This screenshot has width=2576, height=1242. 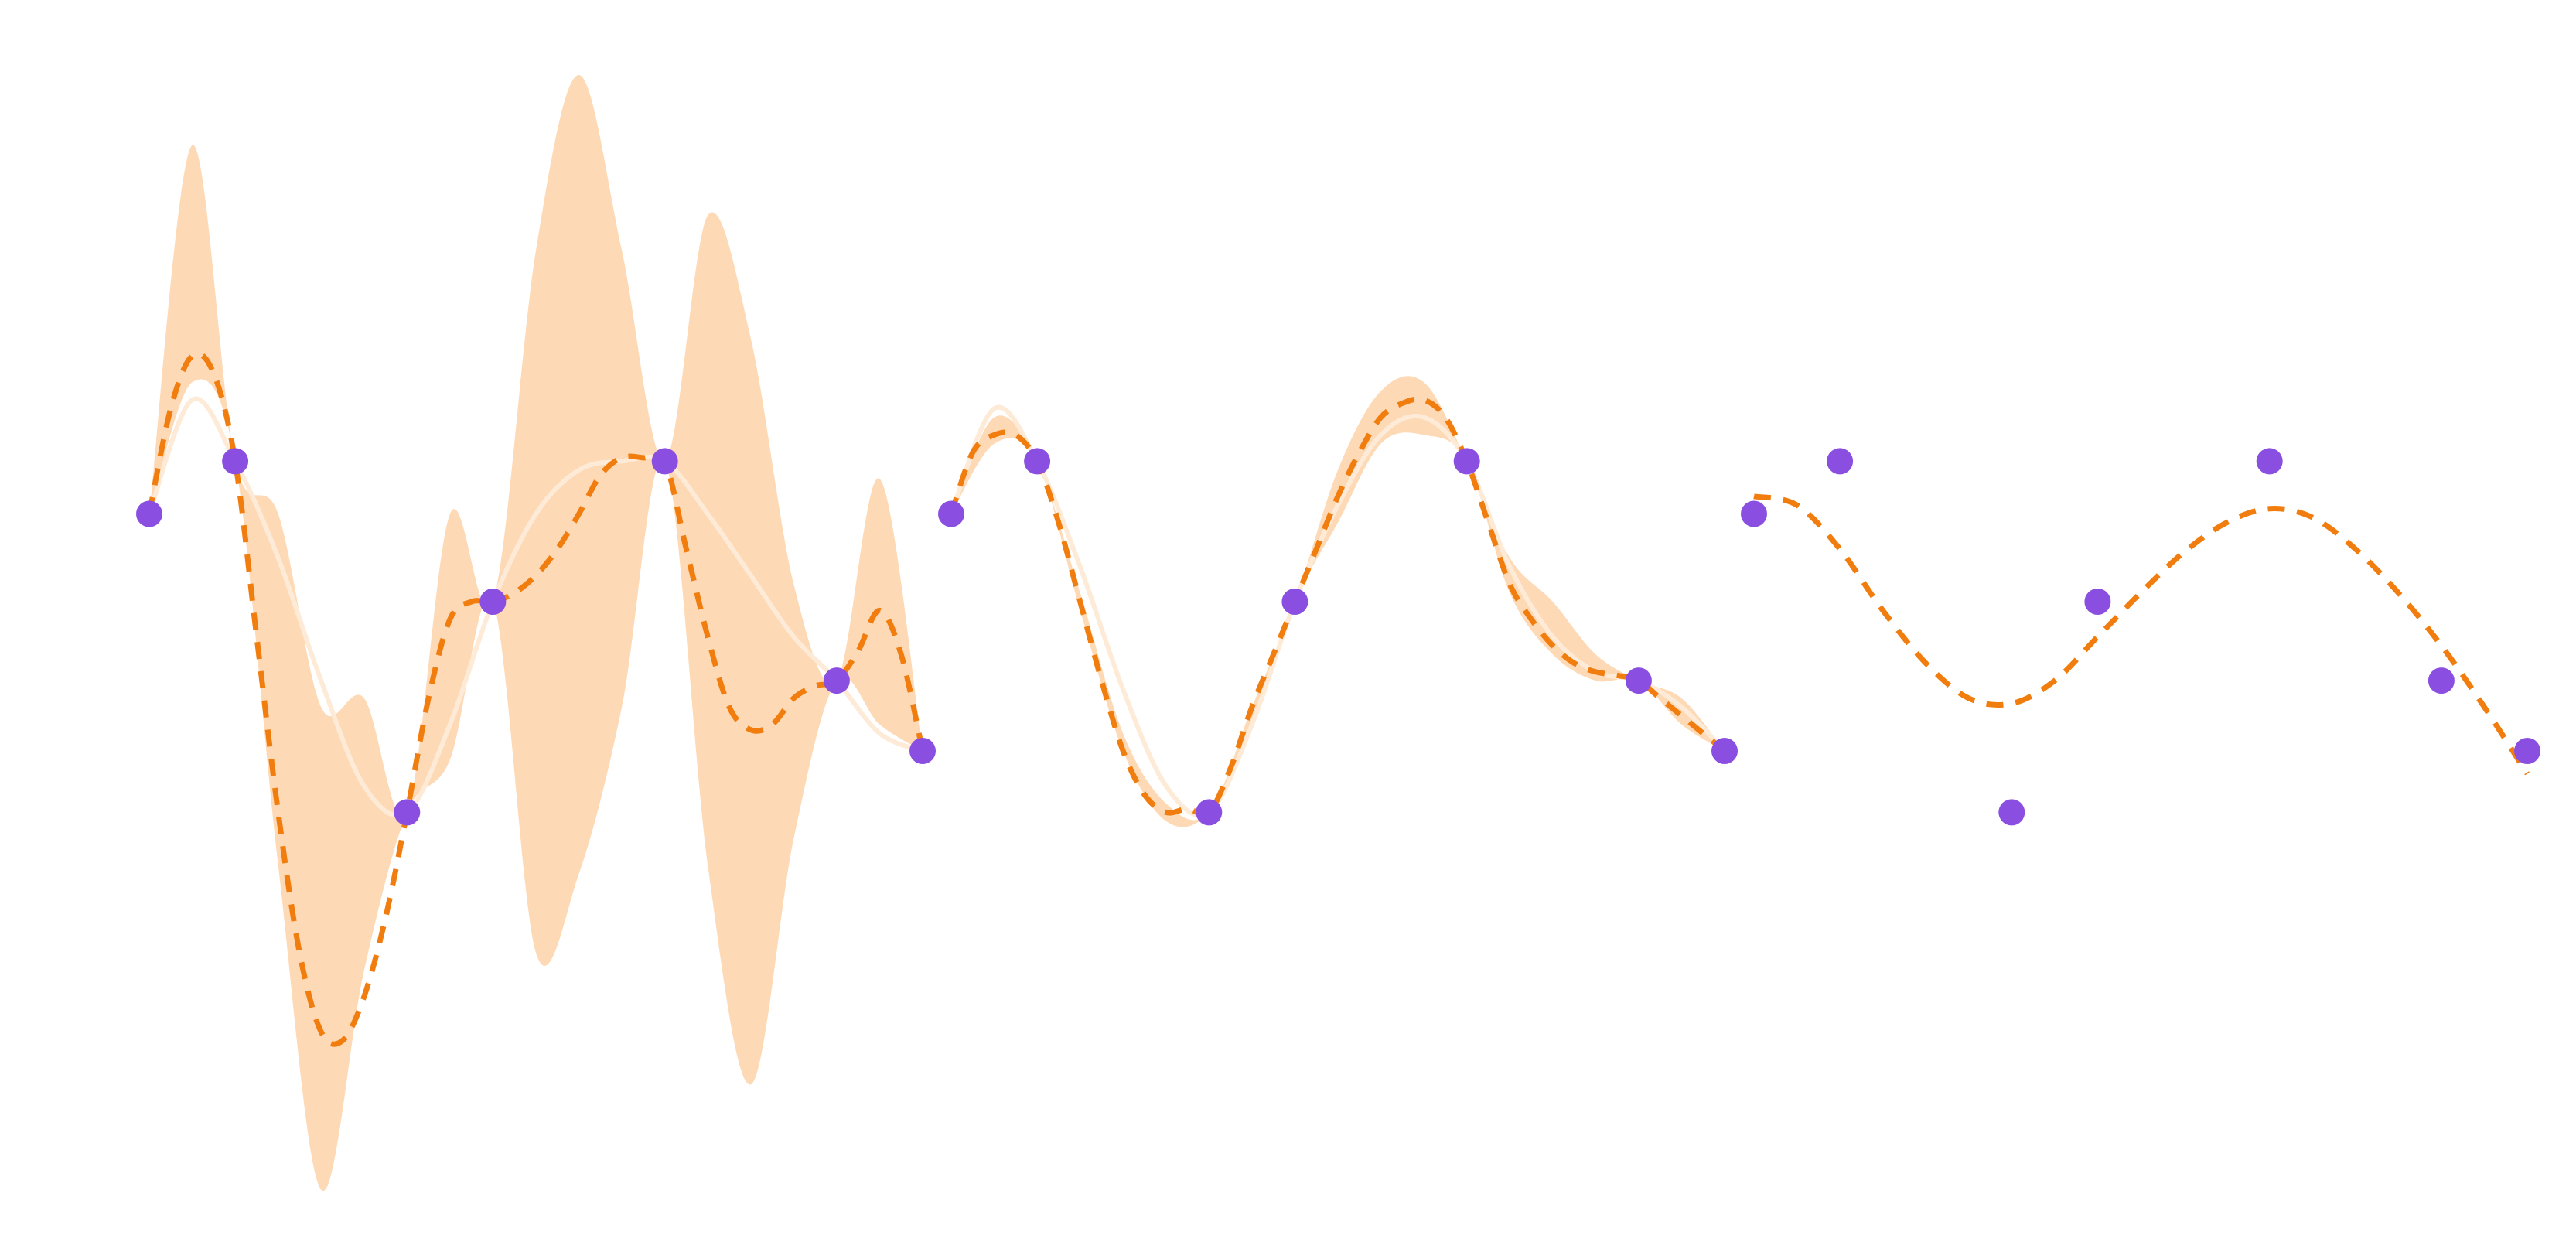 I want to click on true-function-line, so click(x=1338, y=611).